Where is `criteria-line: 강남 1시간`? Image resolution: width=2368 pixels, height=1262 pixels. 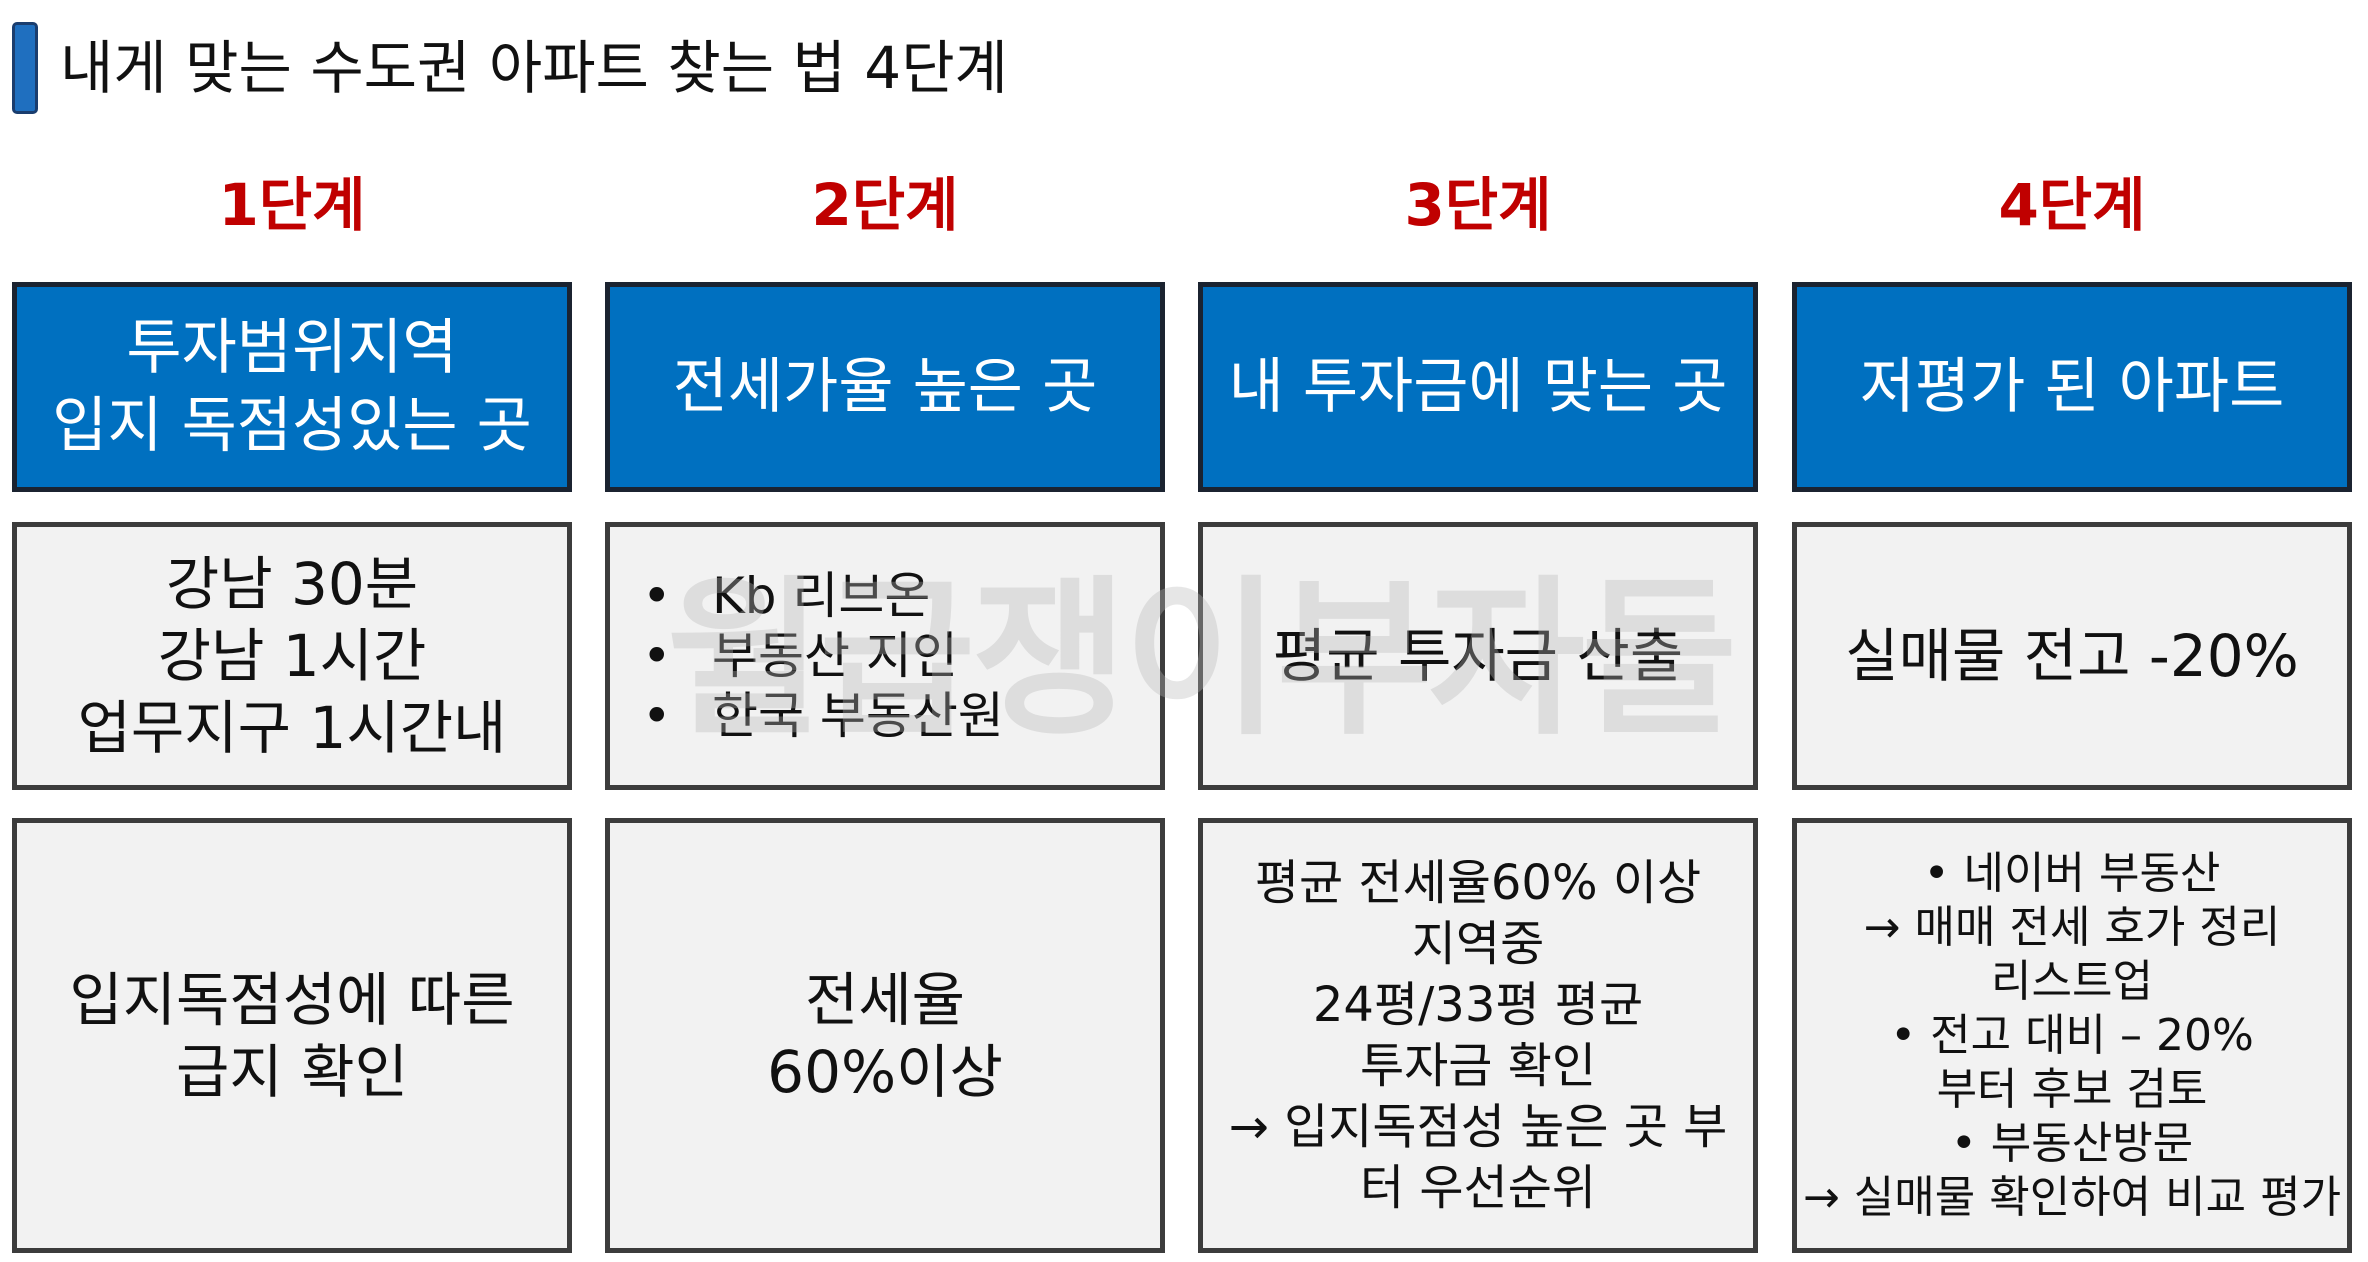
criteria-line: 강남 1시간 is located at coordinates (292, 656).